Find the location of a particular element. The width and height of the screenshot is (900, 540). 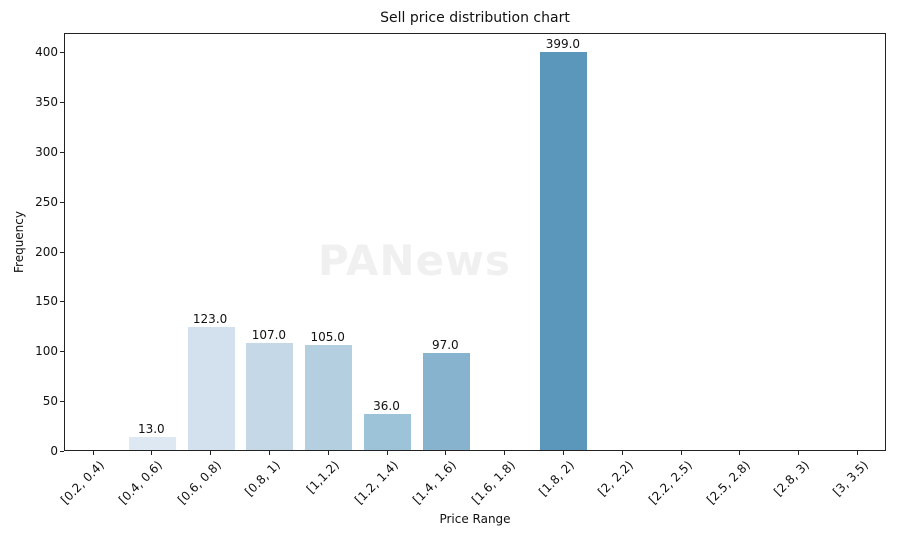

x-tick-label: [0.4, 0.6) is located at coordinates (141, 482).